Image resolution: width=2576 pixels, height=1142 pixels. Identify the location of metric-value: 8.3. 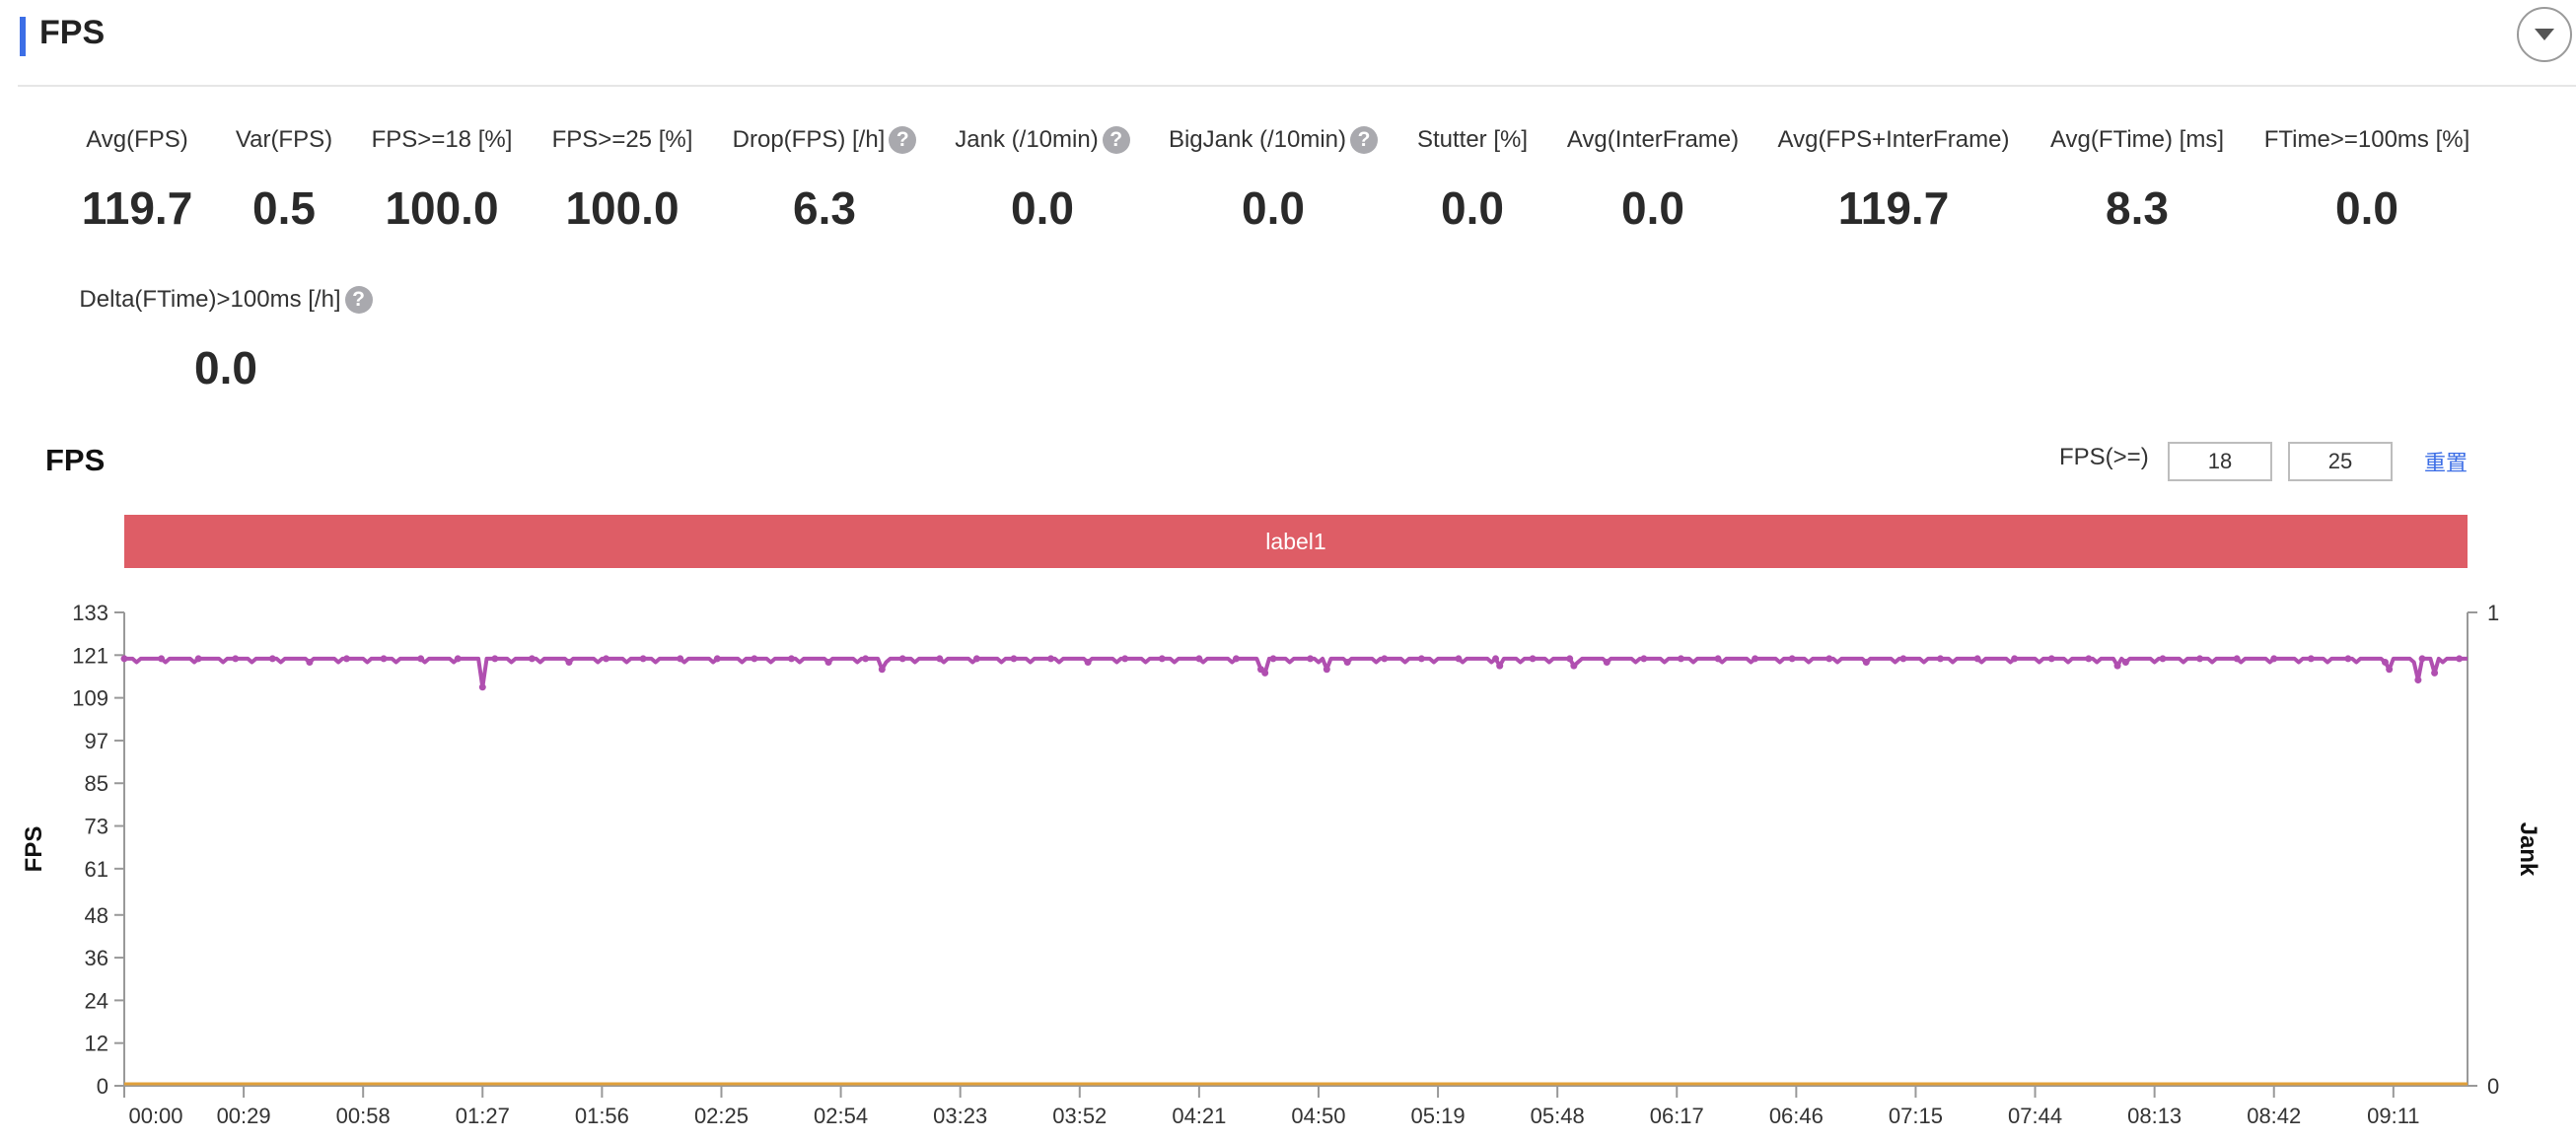
(2137, 208).